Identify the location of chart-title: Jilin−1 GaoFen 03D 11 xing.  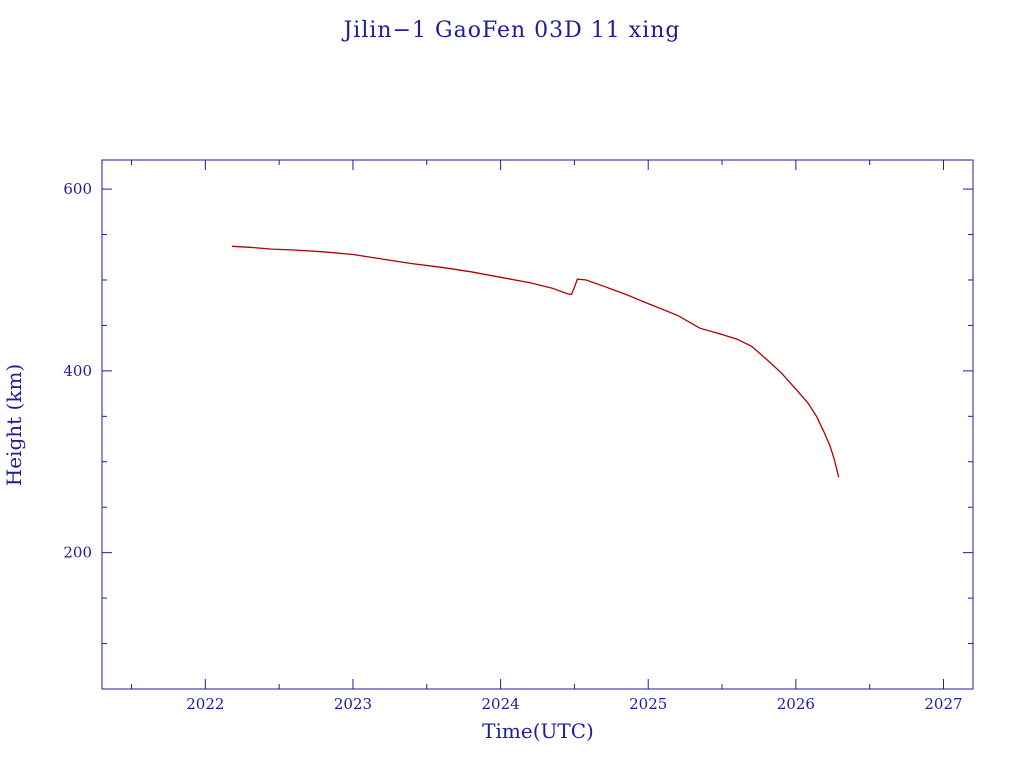
(510, 30).